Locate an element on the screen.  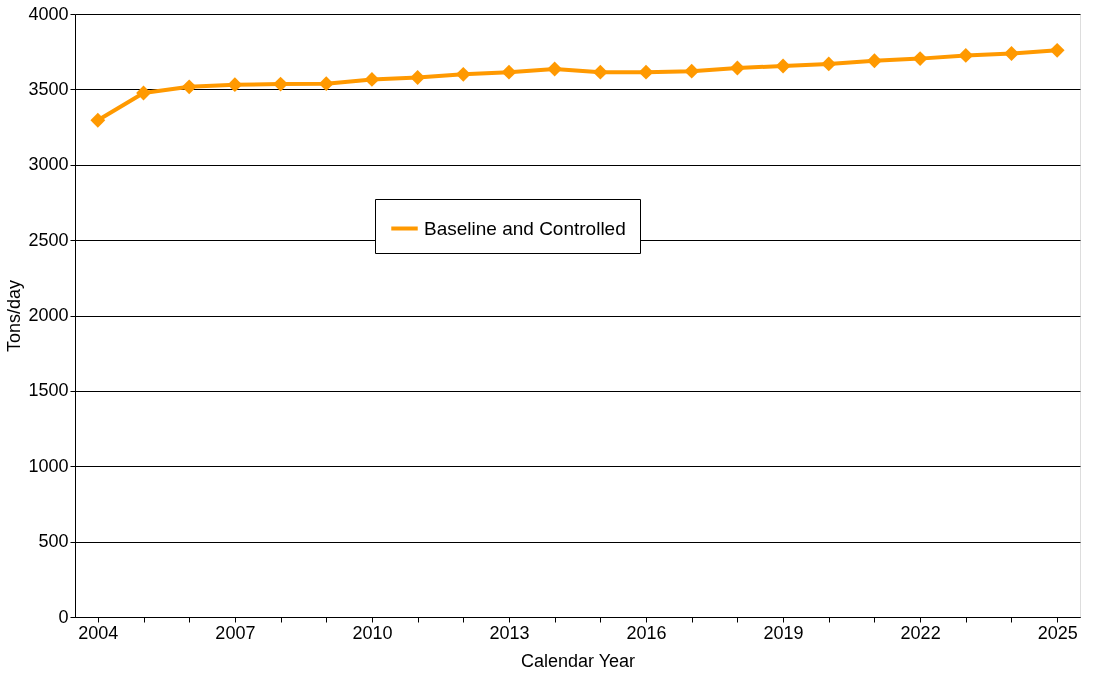
x-tick-label: 2013 is located at coordinates (509, 632).